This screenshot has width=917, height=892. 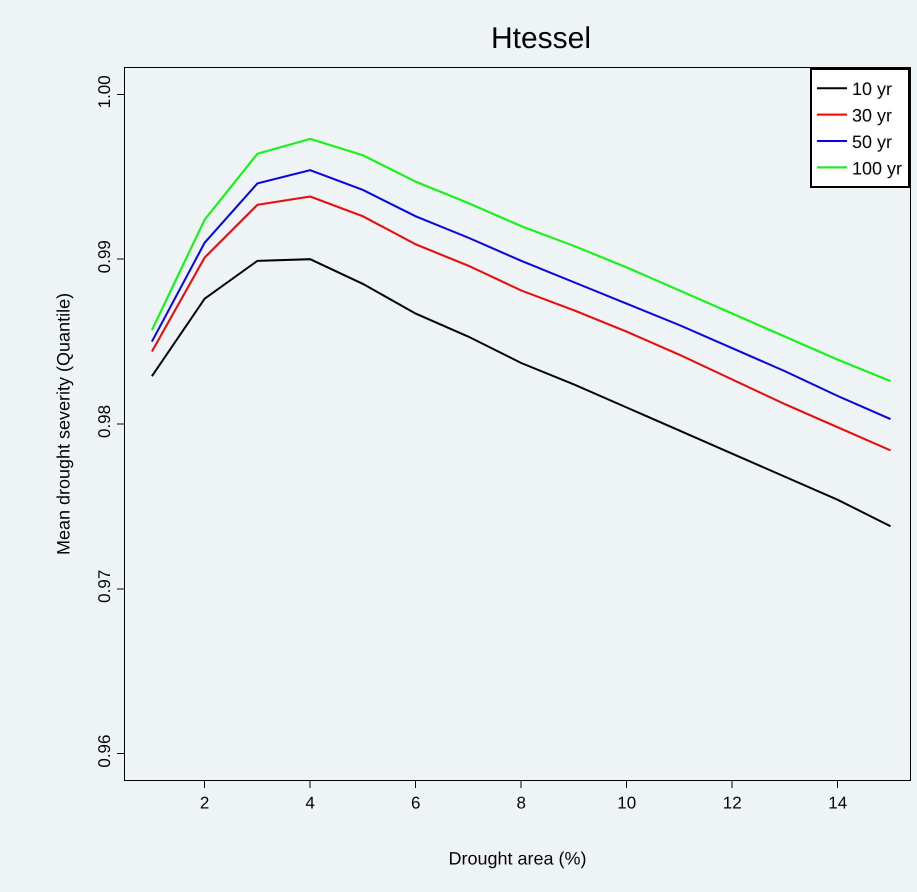 I want to click on x-tick-label: 10, so click(x=626, y=802).